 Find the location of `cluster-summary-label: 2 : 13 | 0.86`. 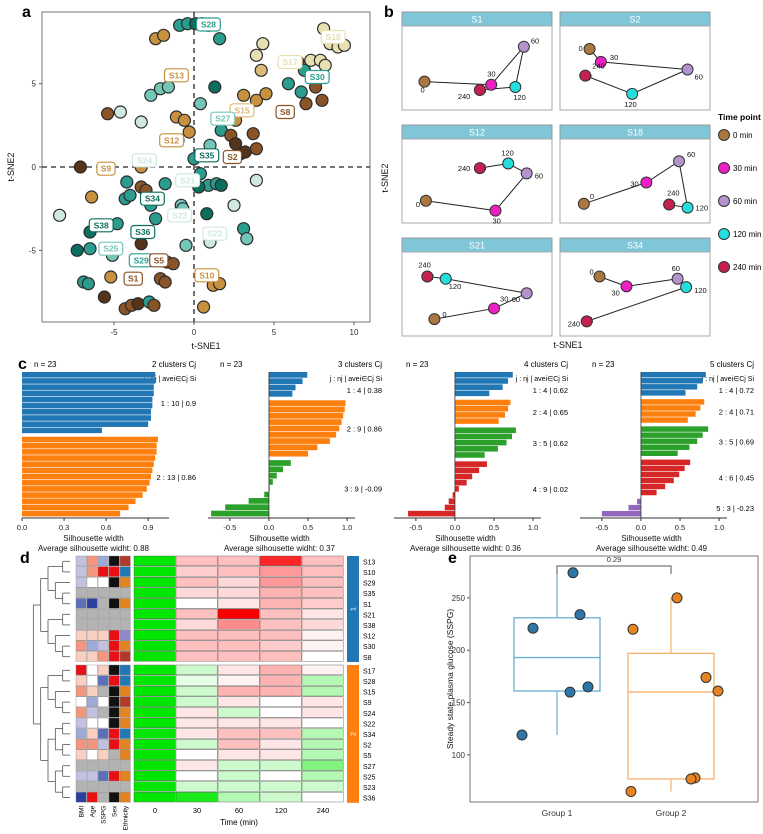

cluster-summary-label: 2 : 13 | 0.86 is located at coordinates (176, 477).